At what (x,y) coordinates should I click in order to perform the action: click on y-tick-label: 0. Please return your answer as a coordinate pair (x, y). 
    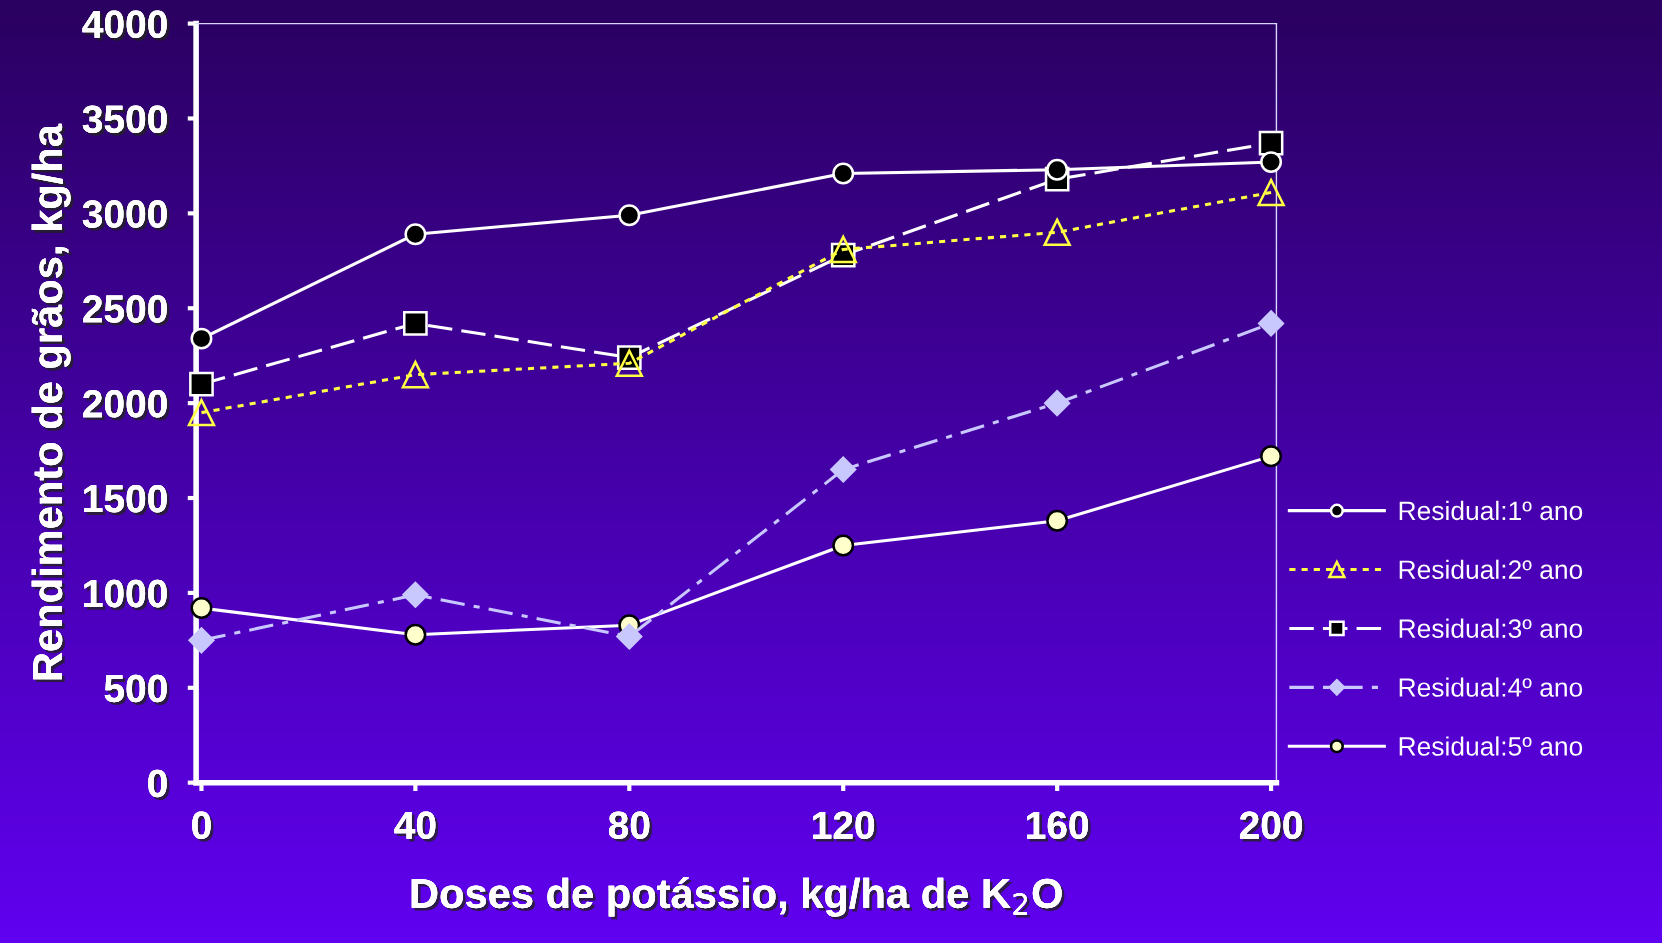
    Looking at the image, I should click on (159, 784).